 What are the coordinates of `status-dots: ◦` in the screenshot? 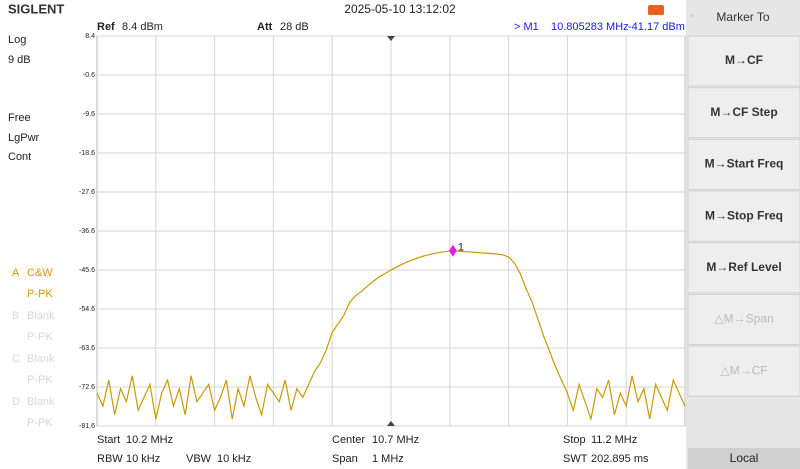 It's located at (692, 16).